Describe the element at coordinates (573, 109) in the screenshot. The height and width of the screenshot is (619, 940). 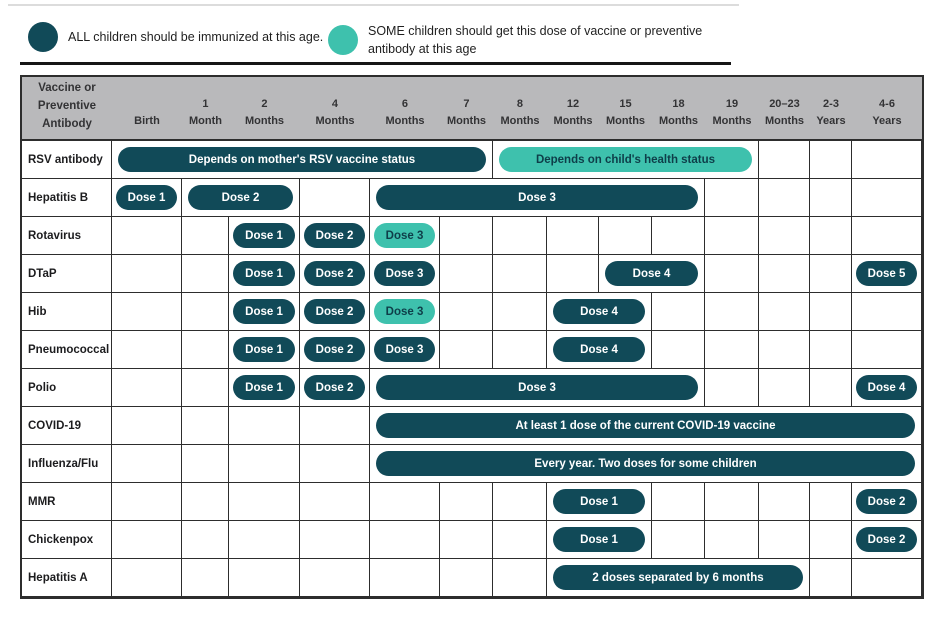
I see `column-header: 12 Months` at that location.